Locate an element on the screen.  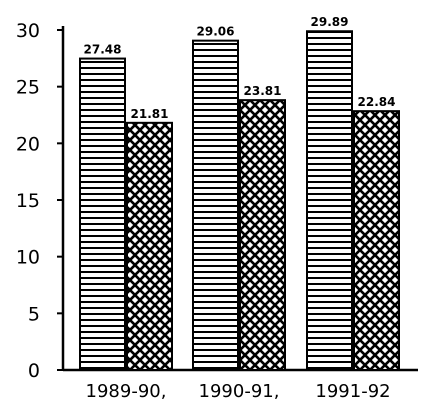
bar-value-label: 27.48 is located at coordinates (103, 50).